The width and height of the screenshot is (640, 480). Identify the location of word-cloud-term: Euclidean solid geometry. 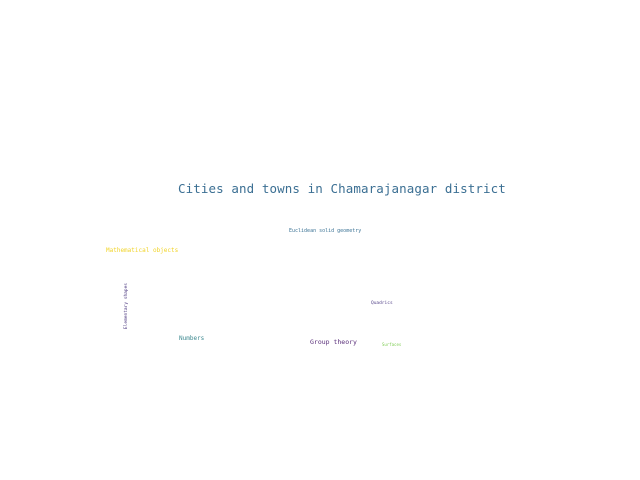
(325, 231).